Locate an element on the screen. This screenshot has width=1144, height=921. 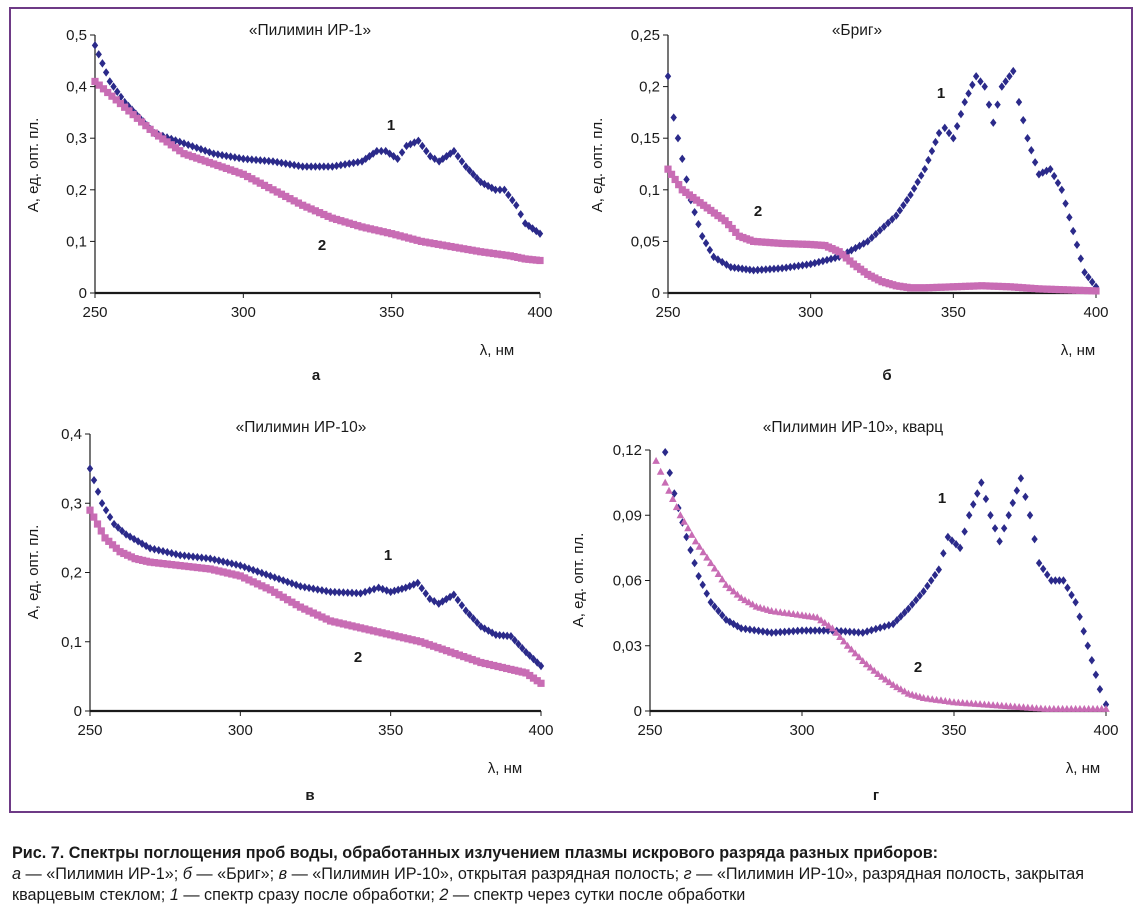
x-axis-label: λ, нм is located at coordinates (505, 768).